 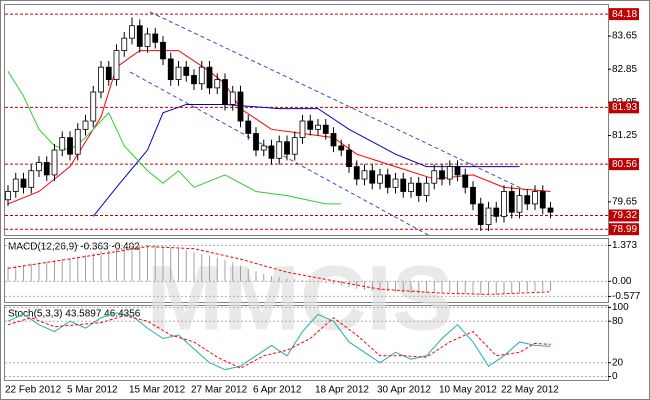 I want to click on watermark: MMCIS, so click(x=300, y=298).